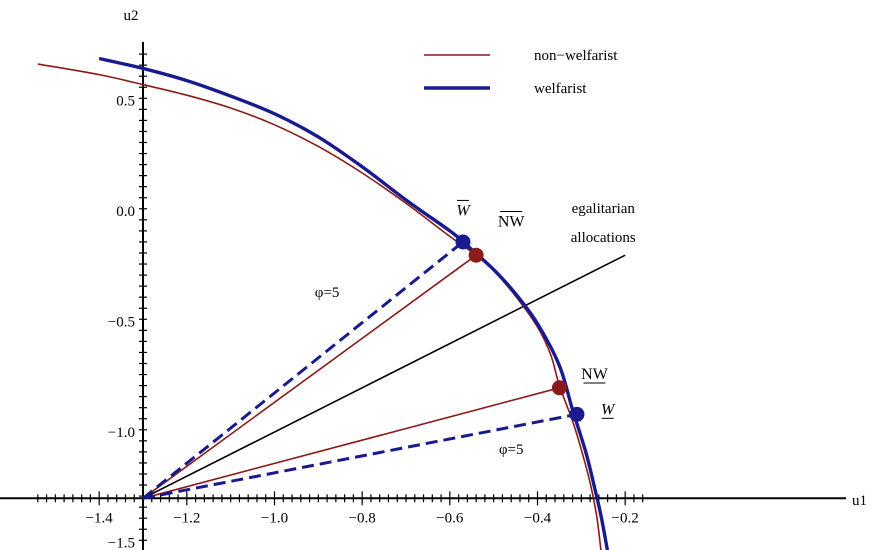 The width and height of the screenshot is (875, 550). Describe the element at coordinates (121, 433) in the screenshot. I see `y-tick-label: −1.0` at that location.